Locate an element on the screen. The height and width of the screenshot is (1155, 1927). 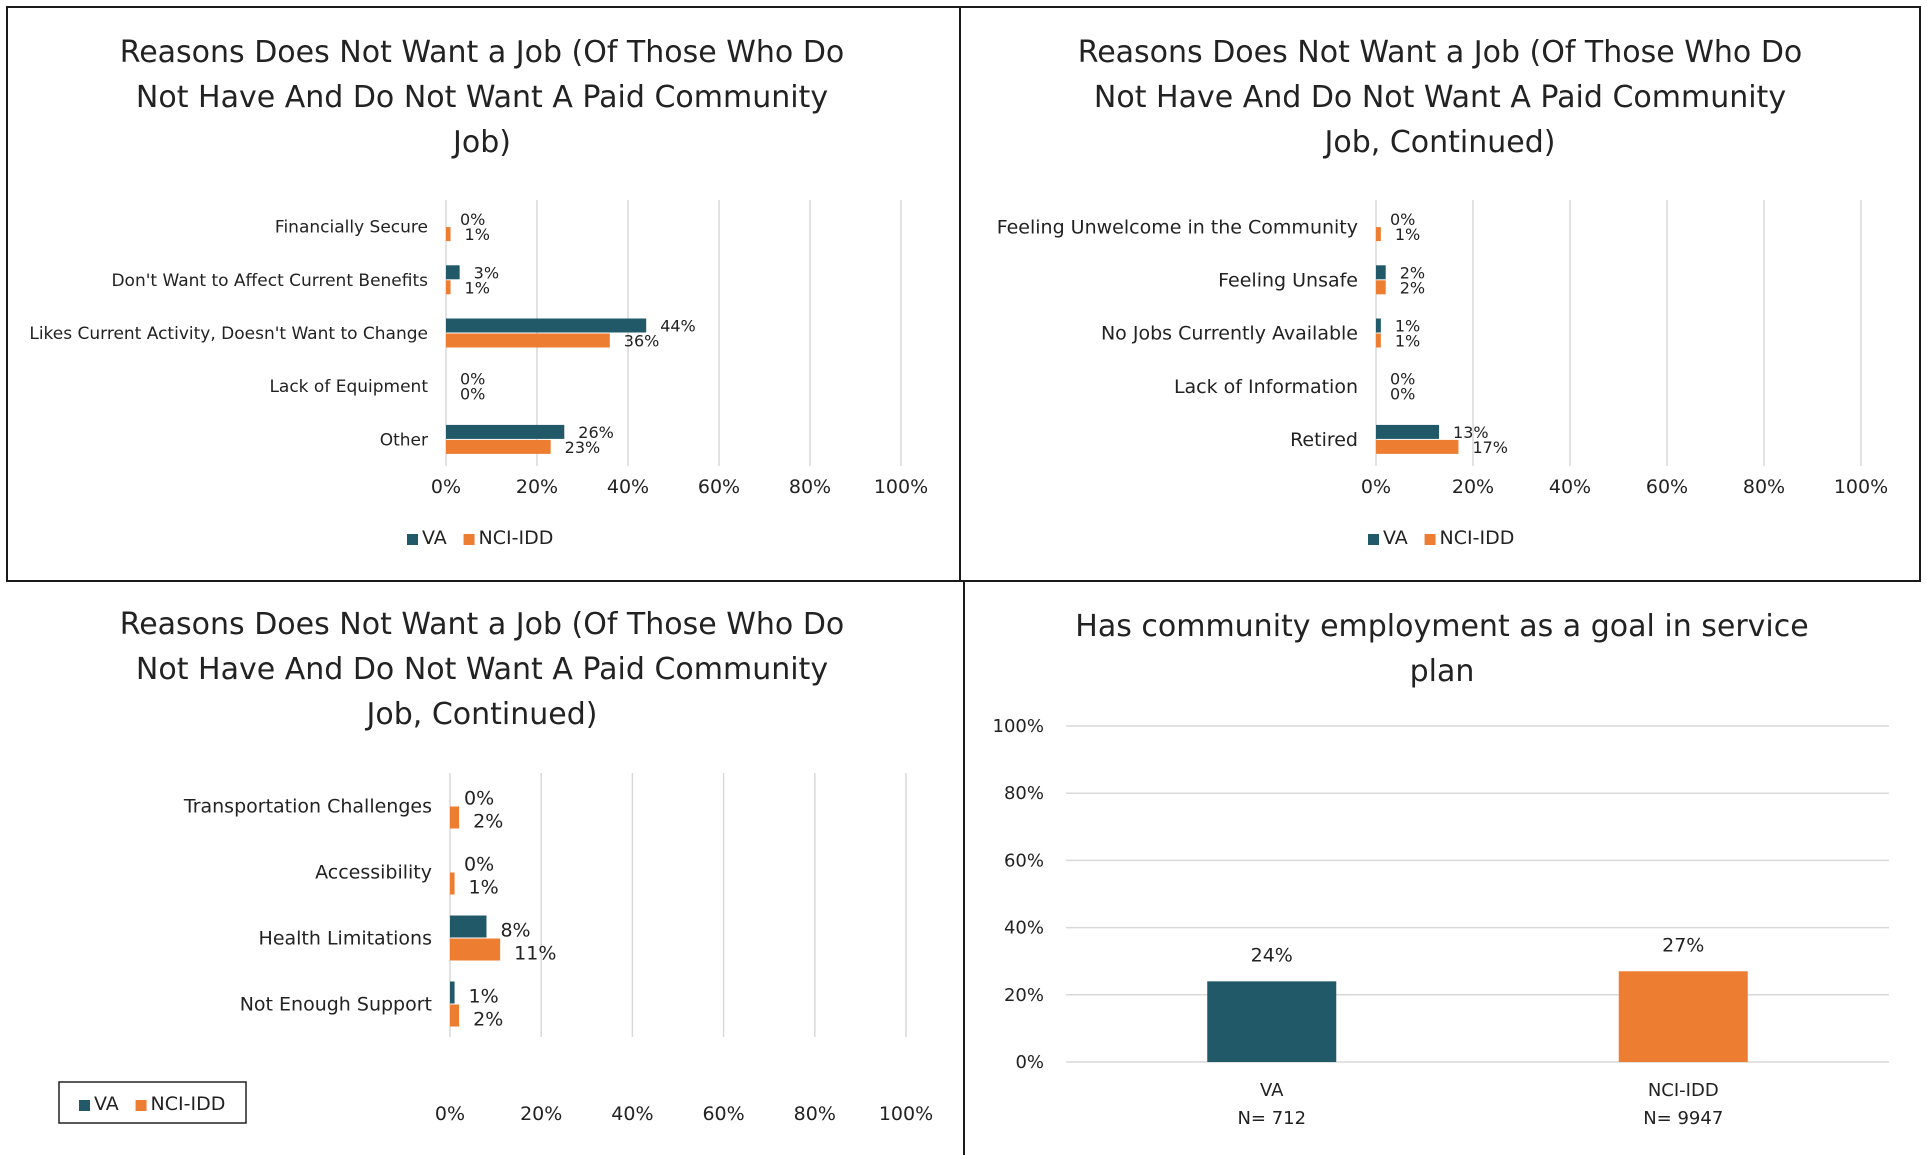
y-tick-label: 20% is located at coordinates (1024, 995).